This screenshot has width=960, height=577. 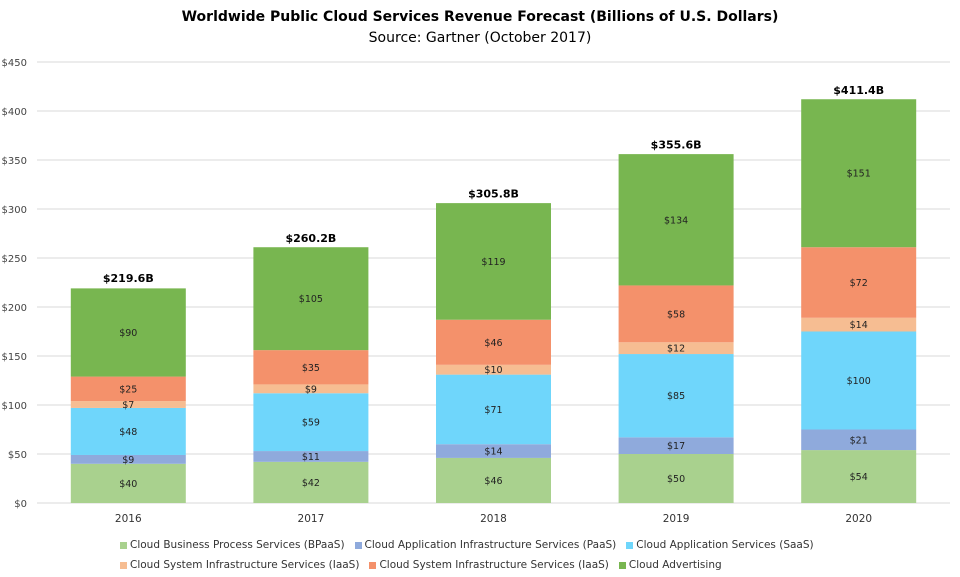 I want to click on data-label: $58, so click(x=676, y=314).